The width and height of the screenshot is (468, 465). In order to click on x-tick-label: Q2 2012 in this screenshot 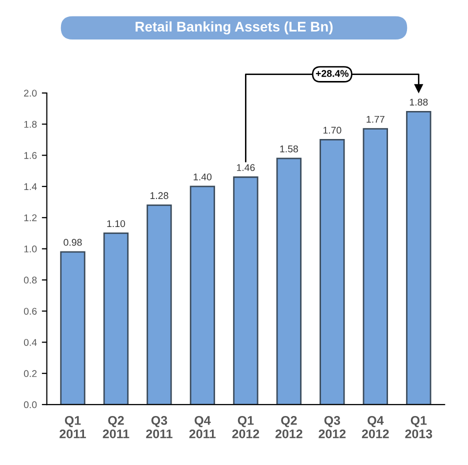, I will do `click(288, 427)`.